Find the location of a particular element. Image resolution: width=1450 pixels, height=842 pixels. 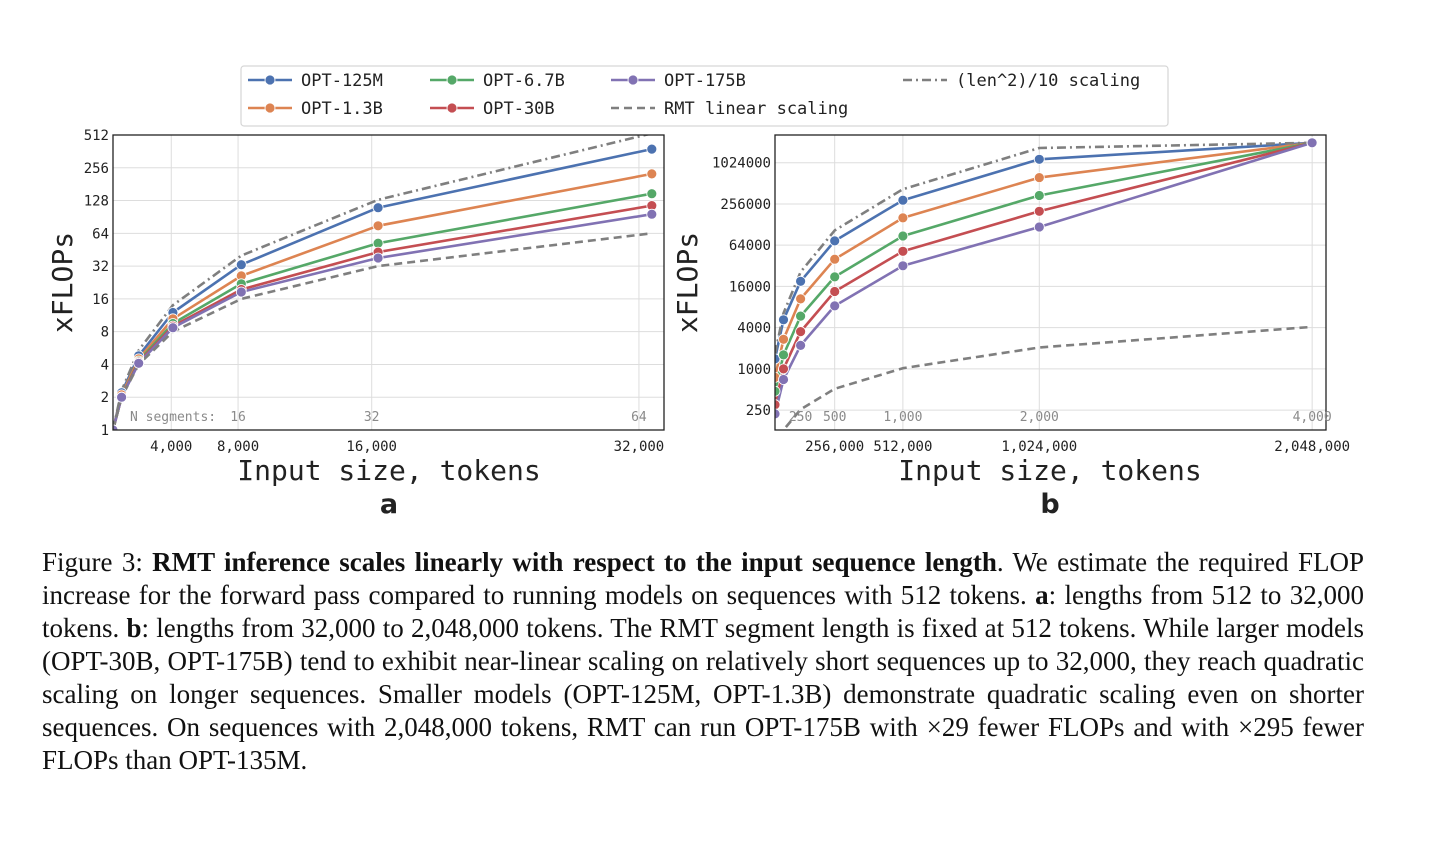

segment-count-label: 32 is located at coordinates (372, 417).